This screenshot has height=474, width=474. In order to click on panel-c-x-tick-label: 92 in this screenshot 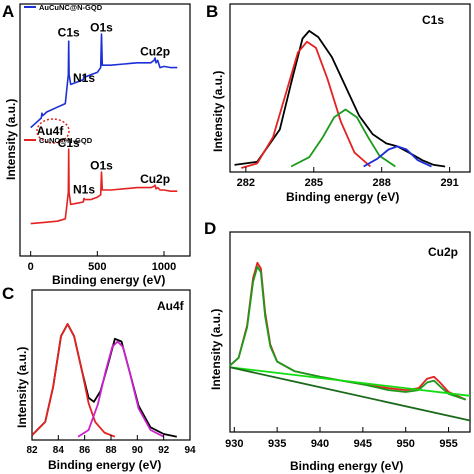, I will do `click(164, 450)`.